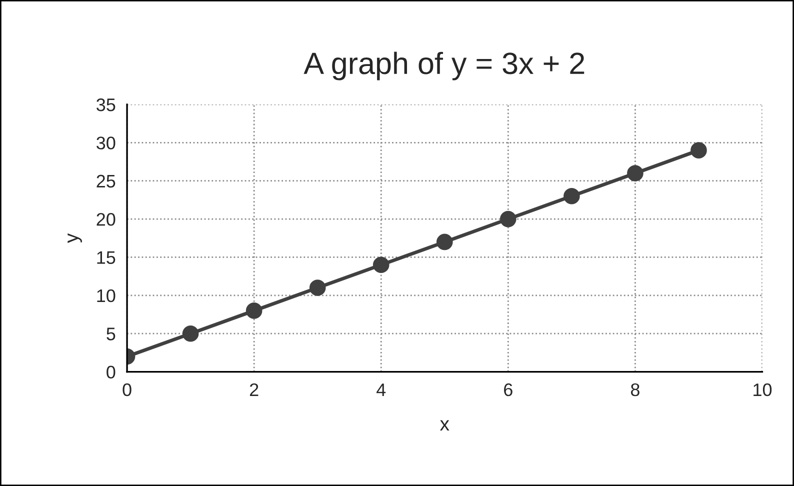  I want to click on y-tick-label: 15, so click(106, 257).